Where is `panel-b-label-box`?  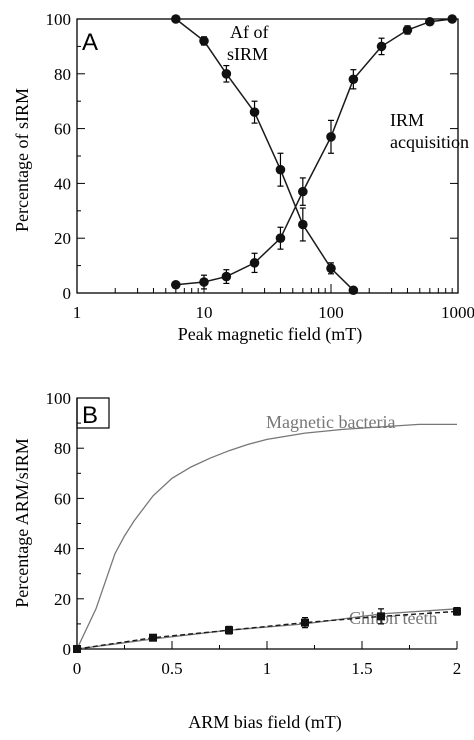
panel-b-label-box is located at coordinates (93, 413).